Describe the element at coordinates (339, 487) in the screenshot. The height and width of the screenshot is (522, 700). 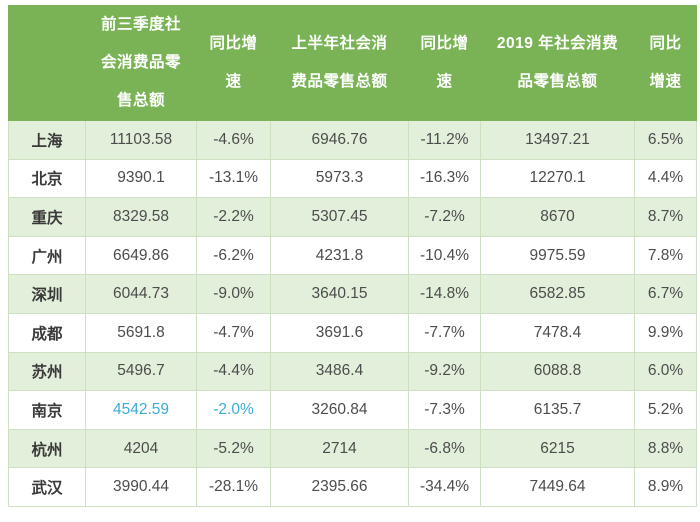
I see `value-cell: 2395.66` at that location.